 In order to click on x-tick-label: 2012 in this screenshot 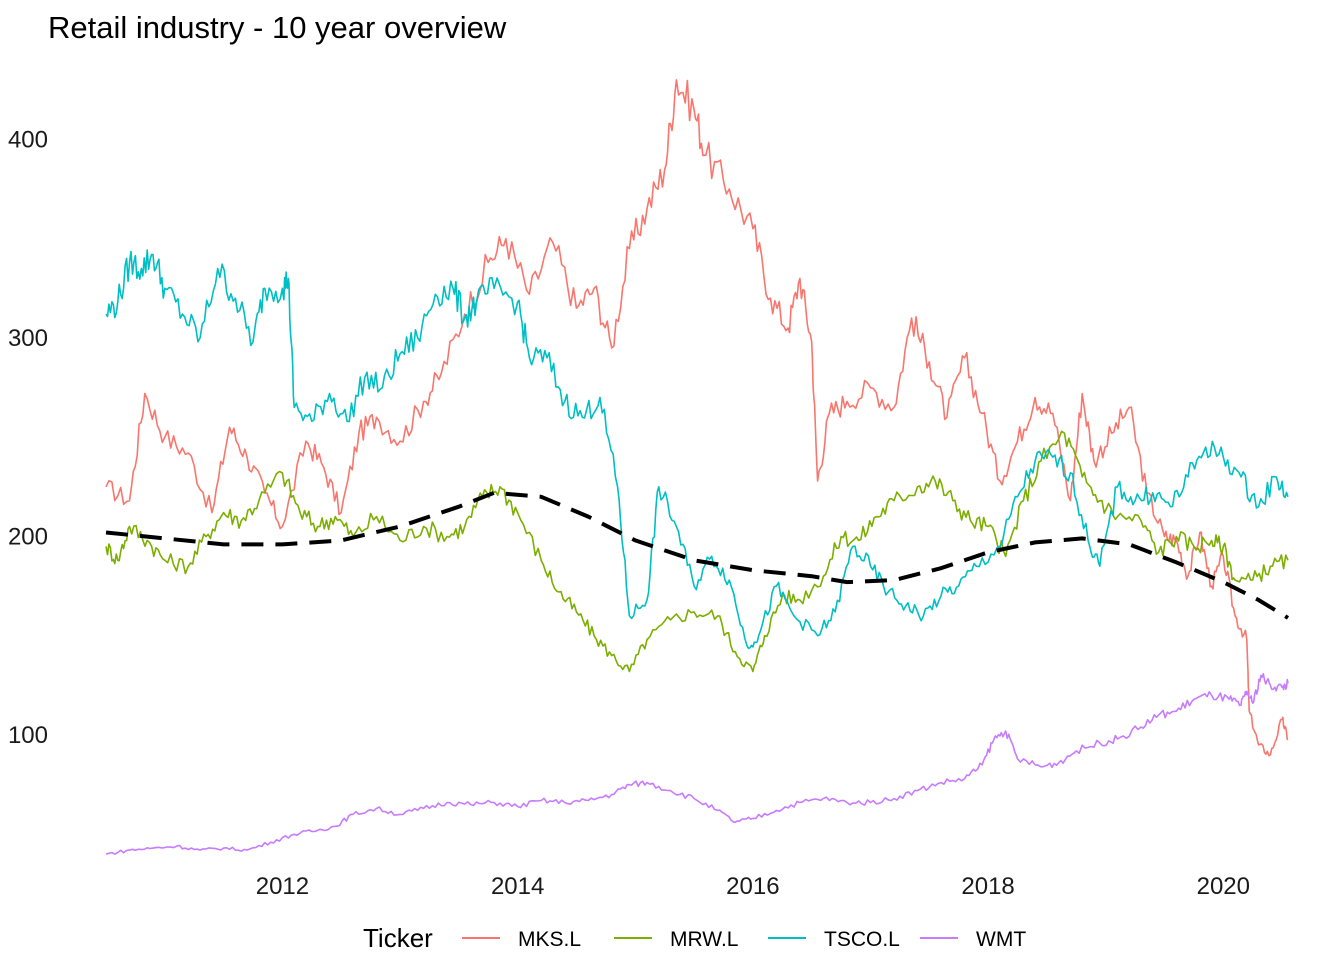, I will do `click(282, 886)`.